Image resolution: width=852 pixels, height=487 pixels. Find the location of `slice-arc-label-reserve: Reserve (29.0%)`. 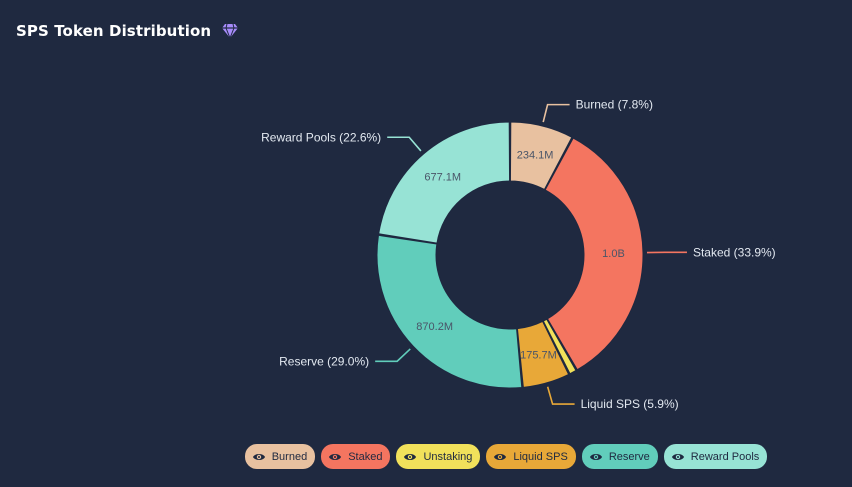

slice-arc-label-reserve: Reserve (29.0%) is located at coordinates (324, 361).